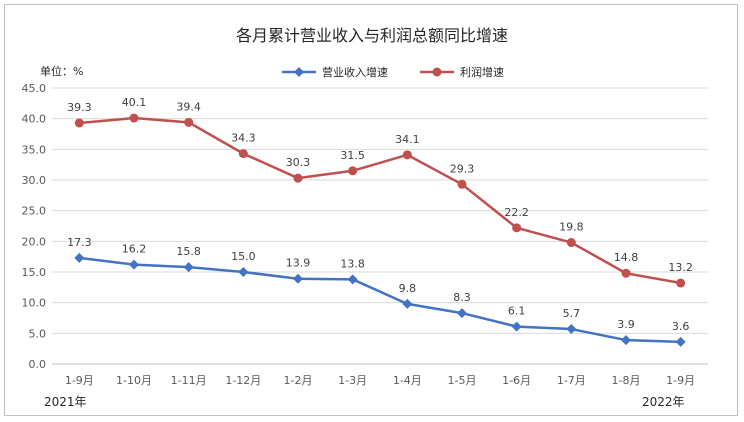  What do you see at coordinates (189, 380) in the screenshot?
I see `x-tick-label: 1-11月` at bounding box center [189, 380].